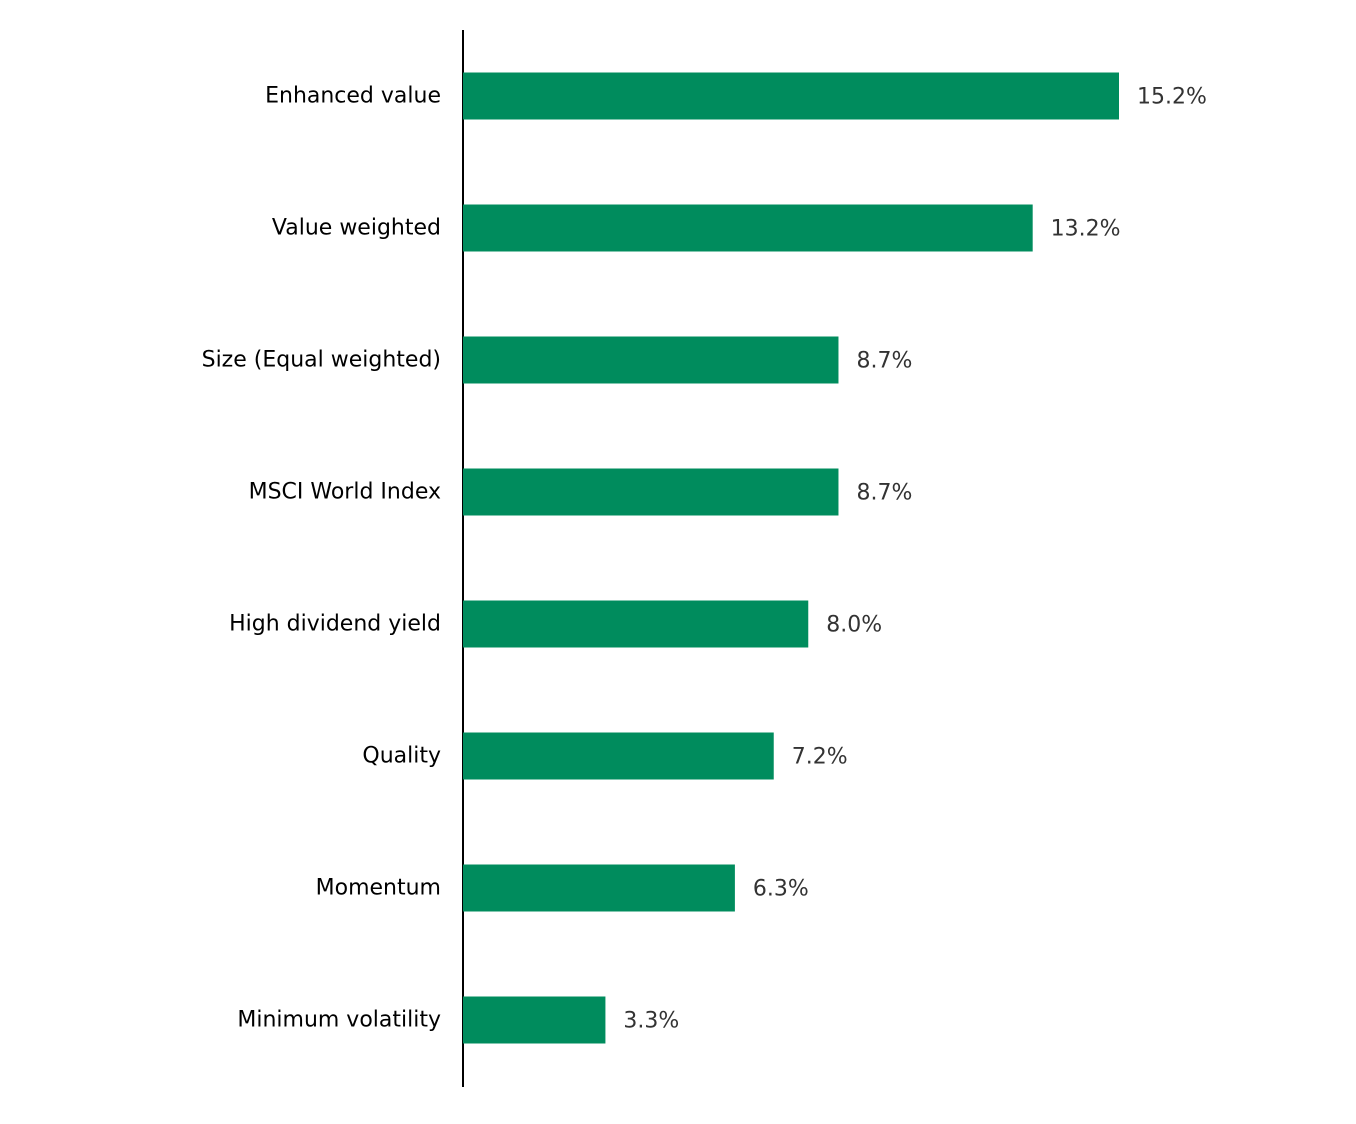 The width and height of the screenshot is (1356, 1124). I want to click on category-label: Enhanced value, so click(353, 96).